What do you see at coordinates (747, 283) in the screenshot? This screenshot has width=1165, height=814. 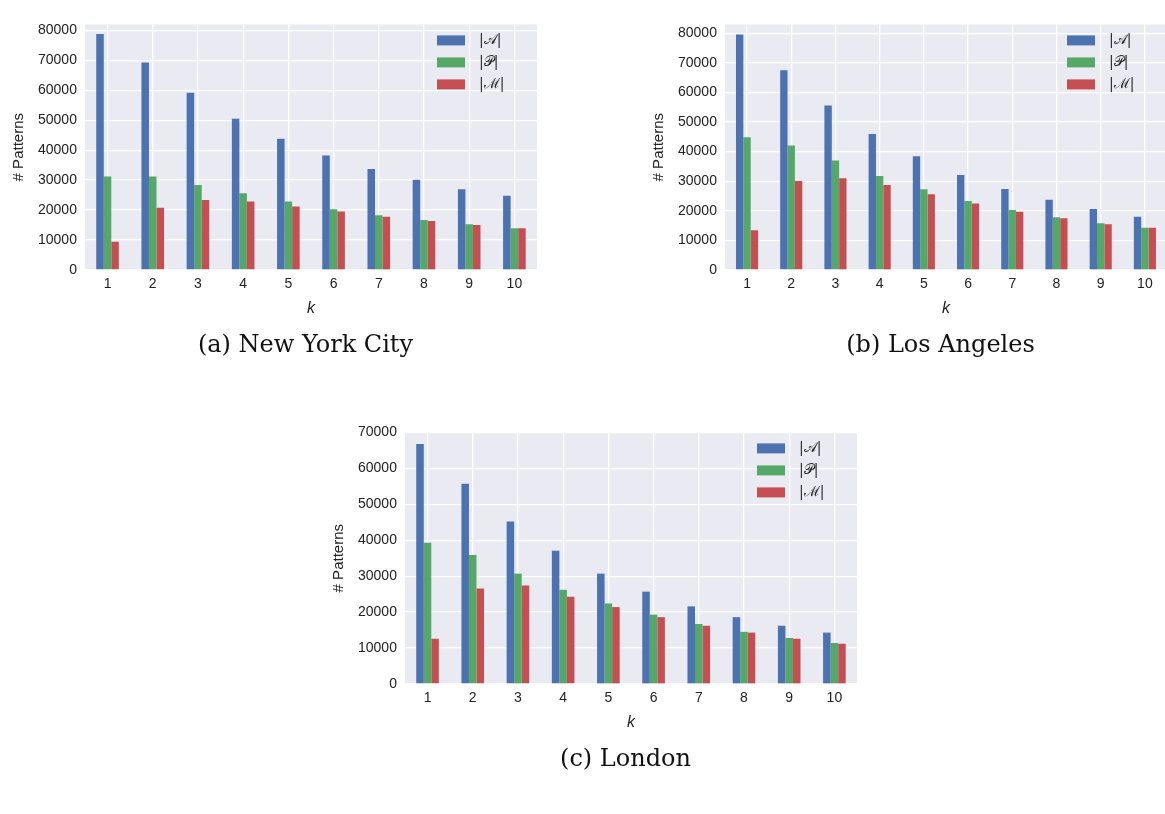 I see `x-tick-label: 1` at bounding box center [747, 283].